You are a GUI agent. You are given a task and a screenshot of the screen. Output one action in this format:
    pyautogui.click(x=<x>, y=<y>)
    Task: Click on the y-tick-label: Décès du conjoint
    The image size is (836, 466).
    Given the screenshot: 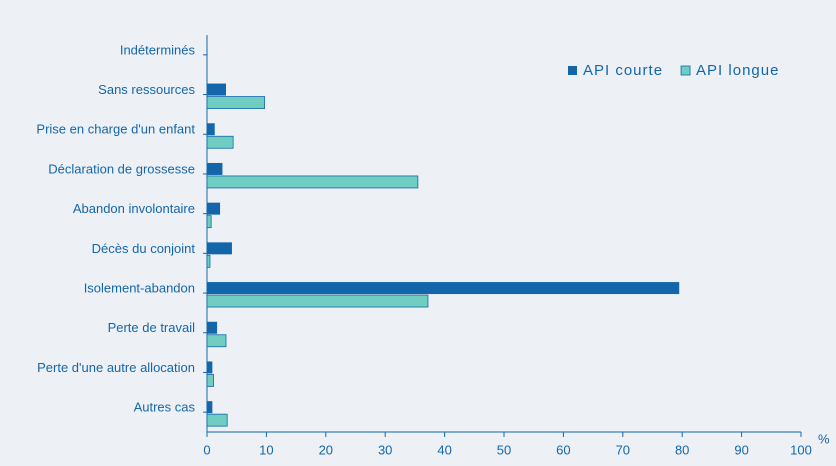 What is the action you would take?
    pyautogui.click(x=144, y=248)
    